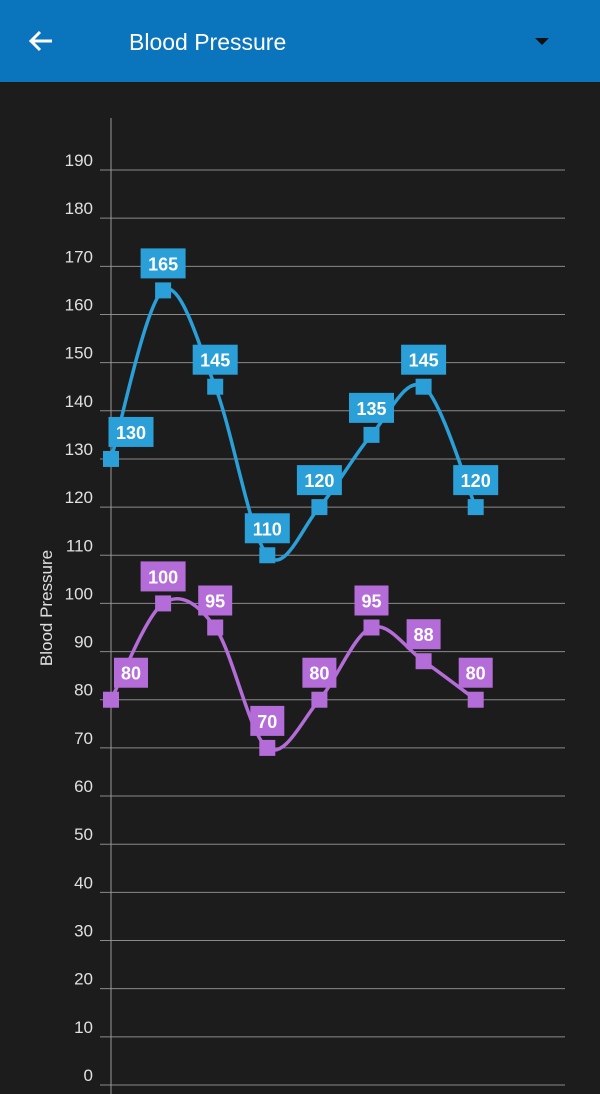 Image resolution: width=600 pixels, height=1094 pixels. What do you see at coordinates (79, 304) in the screenshot?
I see `y-tick-label: 160` at bounding box center [79, 304].